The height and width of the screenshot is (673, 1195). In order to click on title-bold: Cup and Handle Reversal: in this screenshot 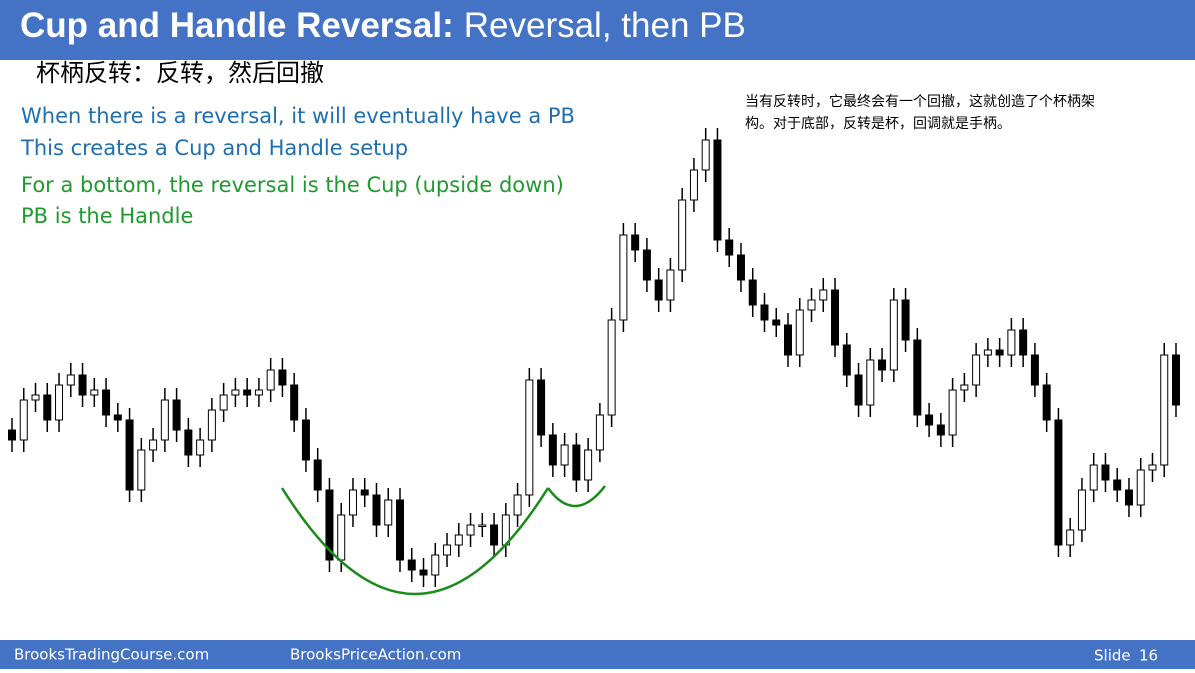, I will do `click(237, 25)`.